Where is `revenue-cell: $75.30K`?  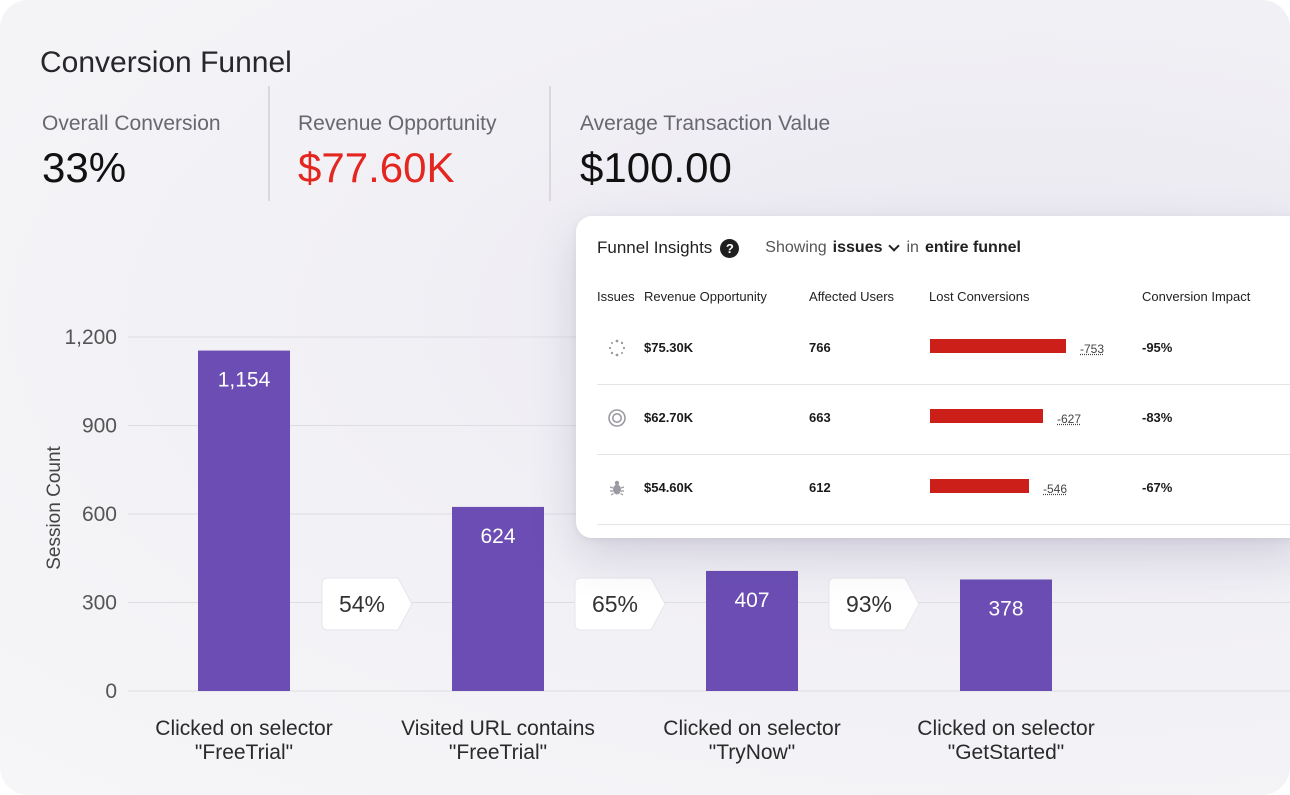
revenue-cell: $75.30K is located at coordinates (669, 347).